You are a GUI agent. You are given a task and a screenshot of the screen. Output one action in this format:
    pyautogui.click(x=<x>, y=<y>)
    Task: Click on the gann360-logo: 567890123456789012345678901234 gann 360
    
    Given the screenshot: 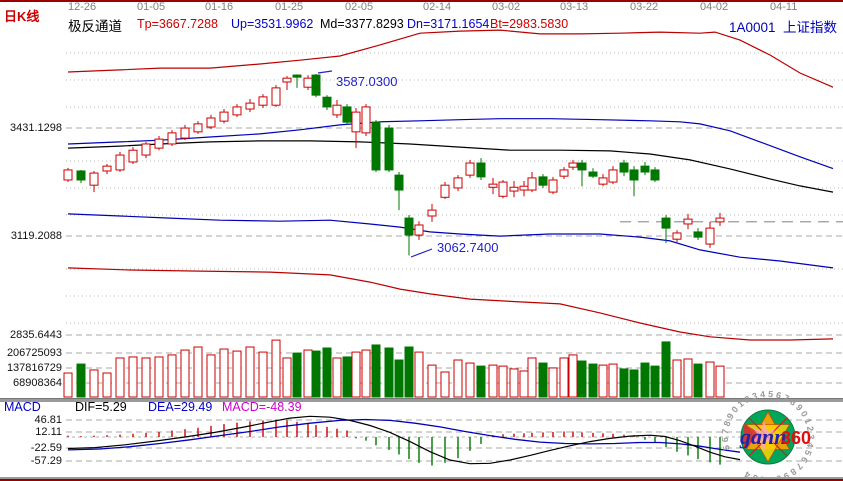 What is the action you would take?
    pyautogui.click(x=767, y=436)
    